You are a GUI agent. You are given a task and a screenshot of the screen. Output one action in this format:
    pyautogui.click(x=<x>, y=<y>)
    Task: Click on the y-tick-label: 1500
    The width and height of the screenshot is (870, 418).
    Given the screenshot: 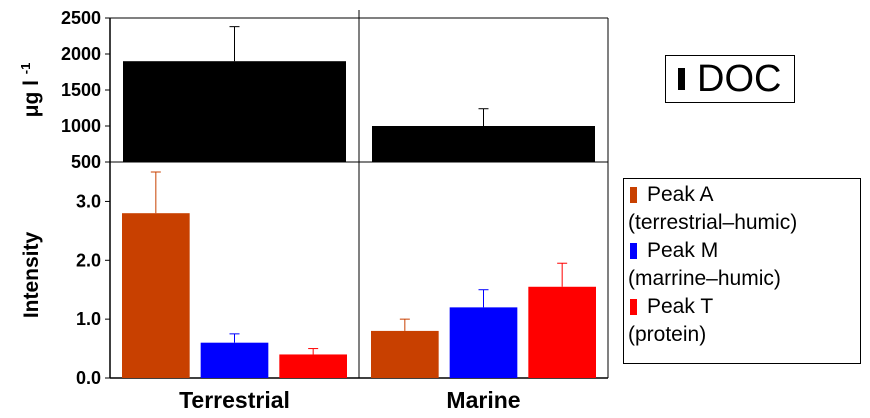 What is the action you would take?
    pyautogui.click(x=81, y=90)
    